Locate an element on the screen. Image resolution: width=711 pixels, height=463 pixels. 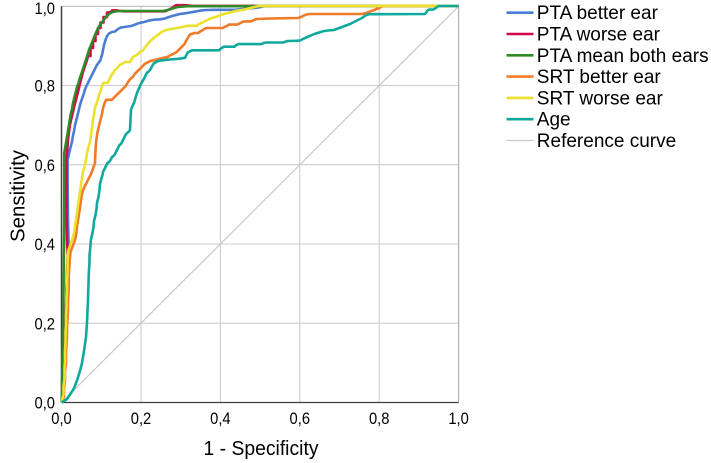
svg-text: 1 - Specificity is located at coordinates (261, 449).